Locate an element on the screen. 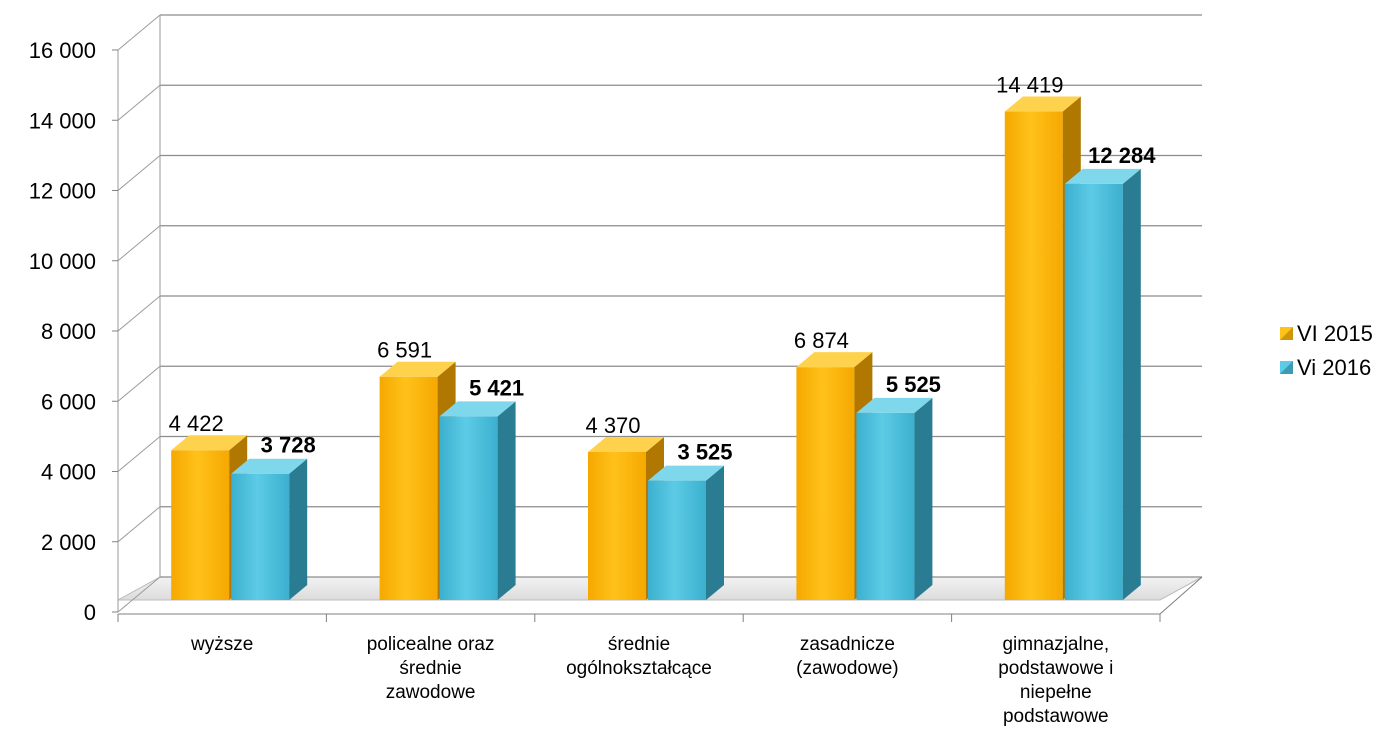  x-tick-label: policealne oraz średnie zawodowe is located at coordinates (431, 668).